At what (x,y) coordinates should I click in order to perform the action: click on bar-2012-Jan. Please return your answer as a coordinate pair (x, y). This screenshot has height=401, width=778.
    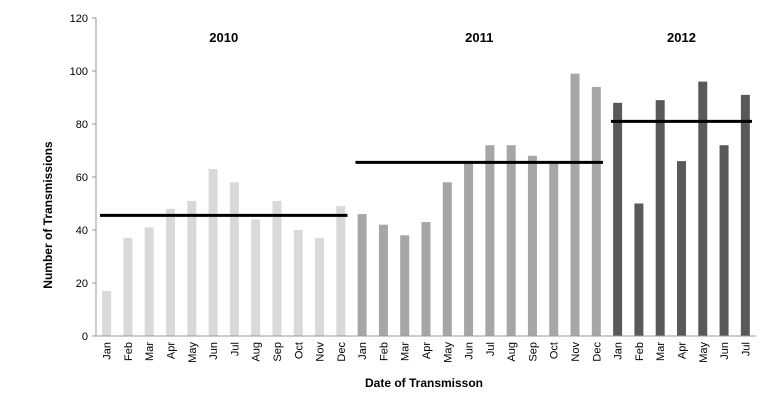
    Looking at the image, I should click on (618, 219).